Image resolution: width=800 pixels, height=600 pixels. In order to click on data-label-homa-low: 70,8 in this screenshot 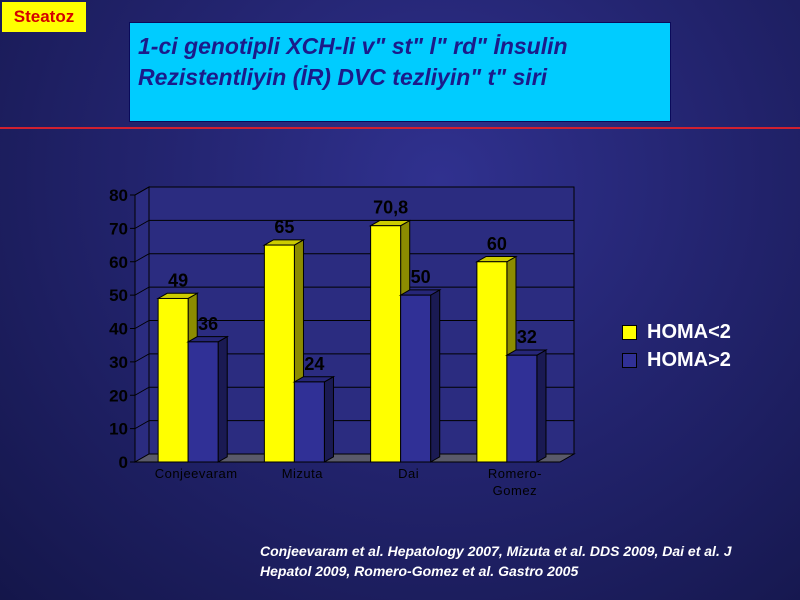, I will do `click(390, 208)`.